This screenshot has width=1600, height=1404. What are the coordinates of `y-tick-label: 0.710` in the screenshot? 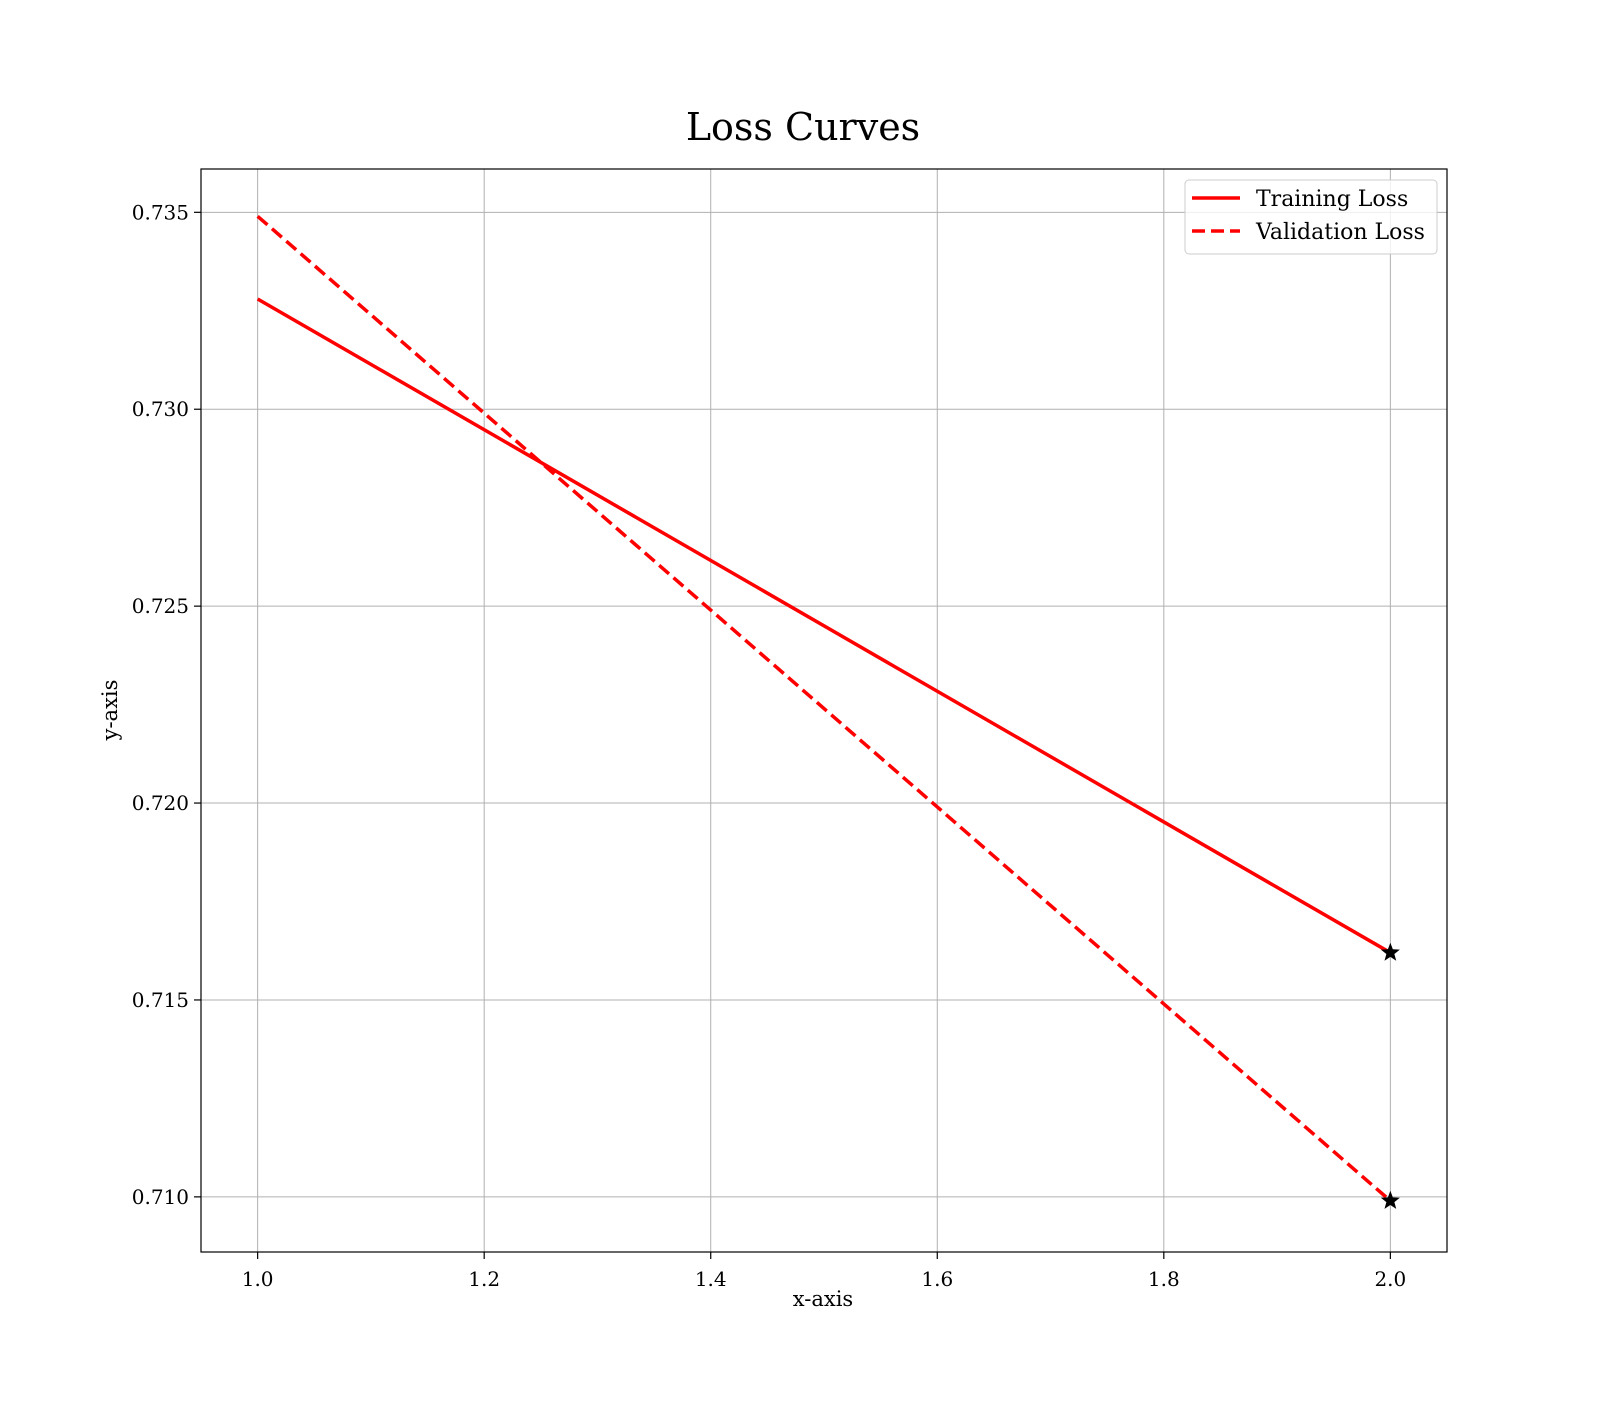 It's located at (160, 1197).